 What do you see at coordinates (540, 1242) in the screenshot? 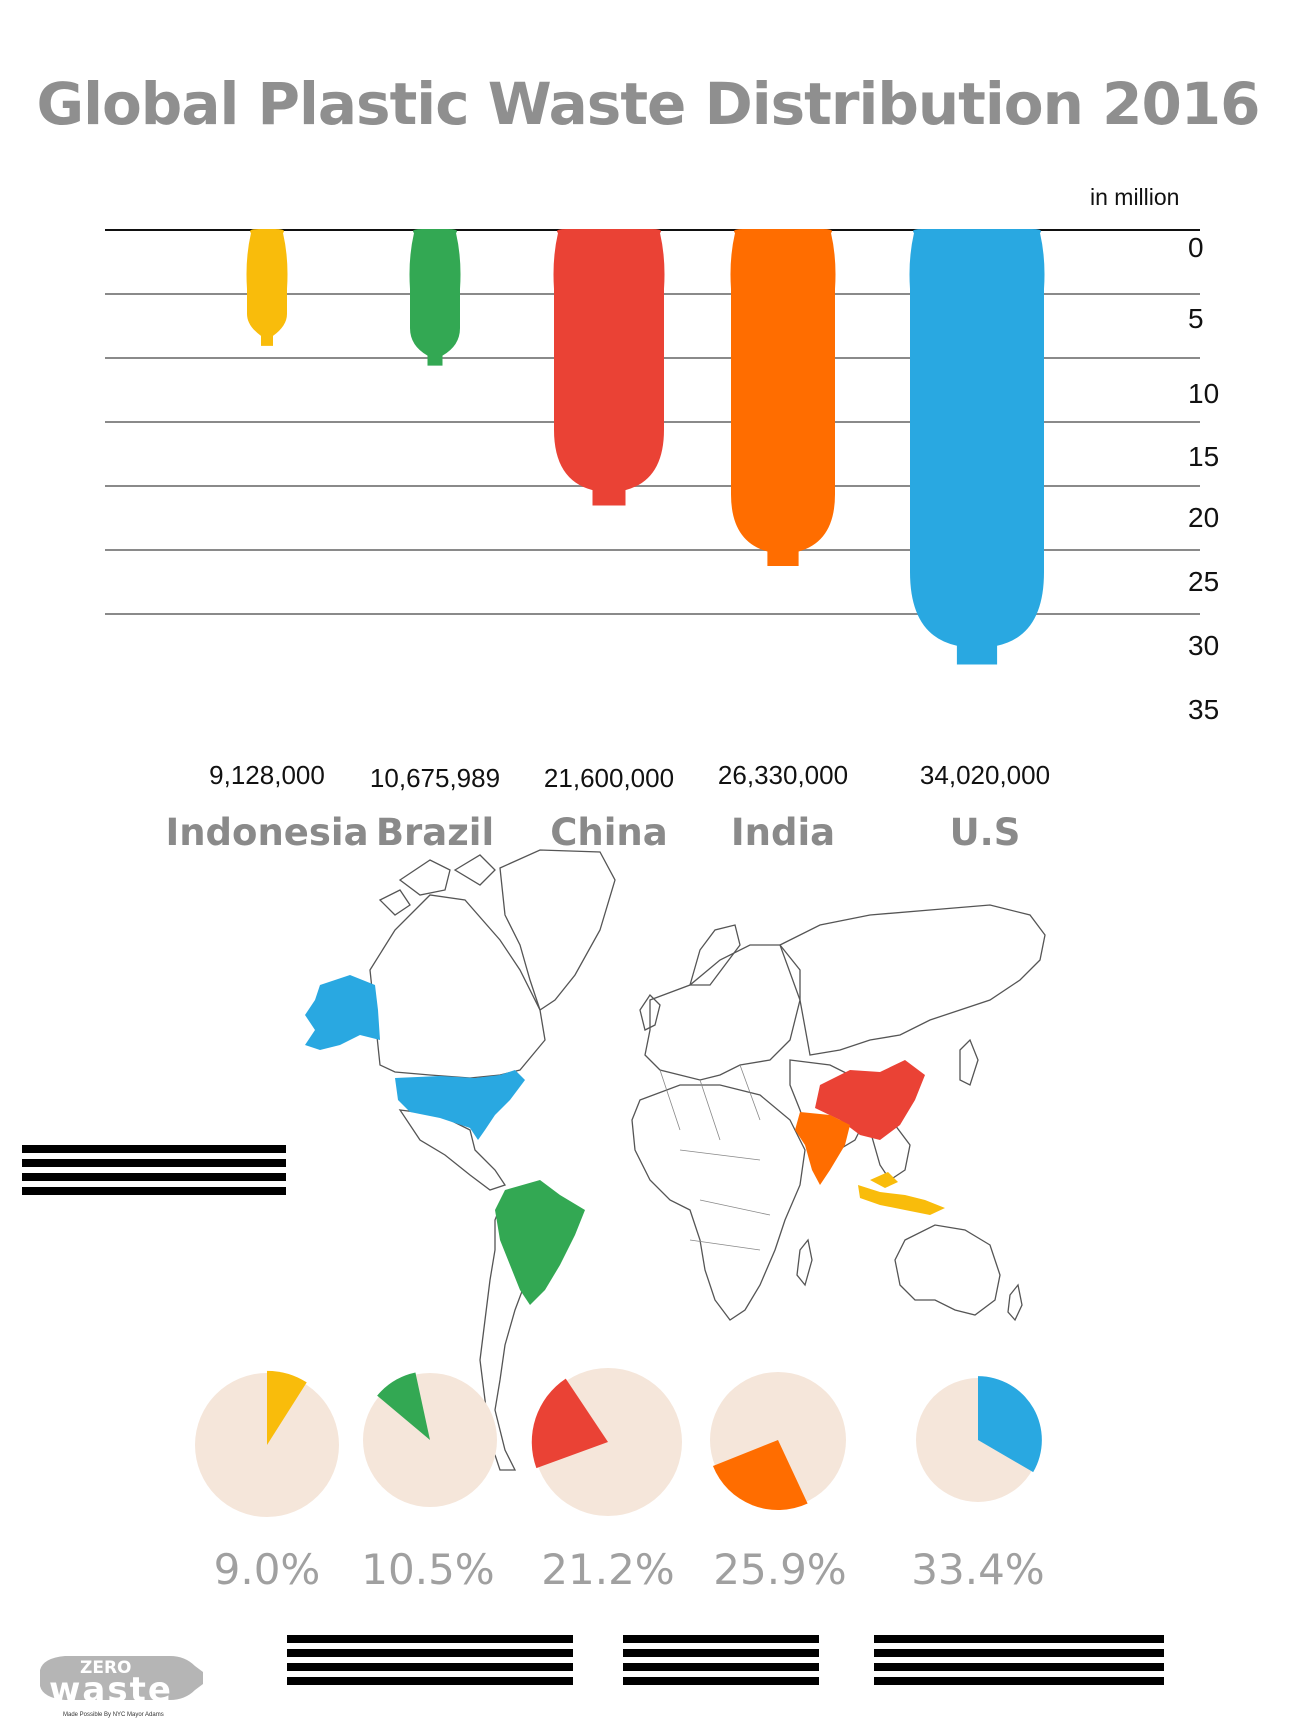
I see `map-brazil` at bounding box center [540, 1242].